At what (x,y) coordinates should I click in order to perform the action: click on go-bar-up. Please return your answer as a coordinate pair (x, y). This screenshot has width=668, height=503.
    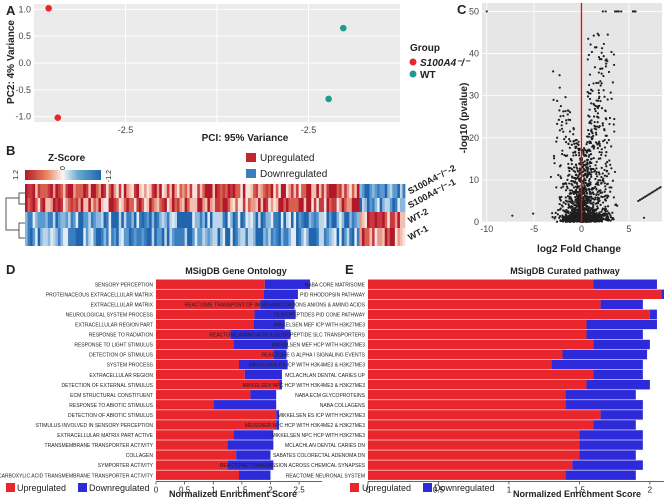
    Looking at the image, I should click on (192, 465).